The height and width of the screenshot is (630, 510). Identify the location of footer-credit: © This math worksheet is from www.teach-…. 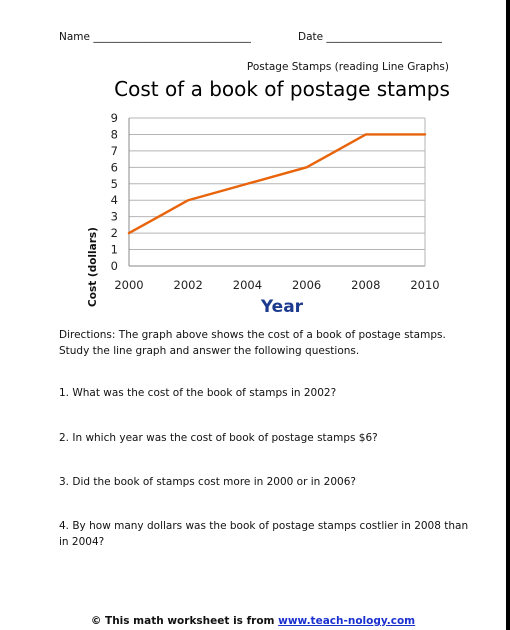
(253, 621).